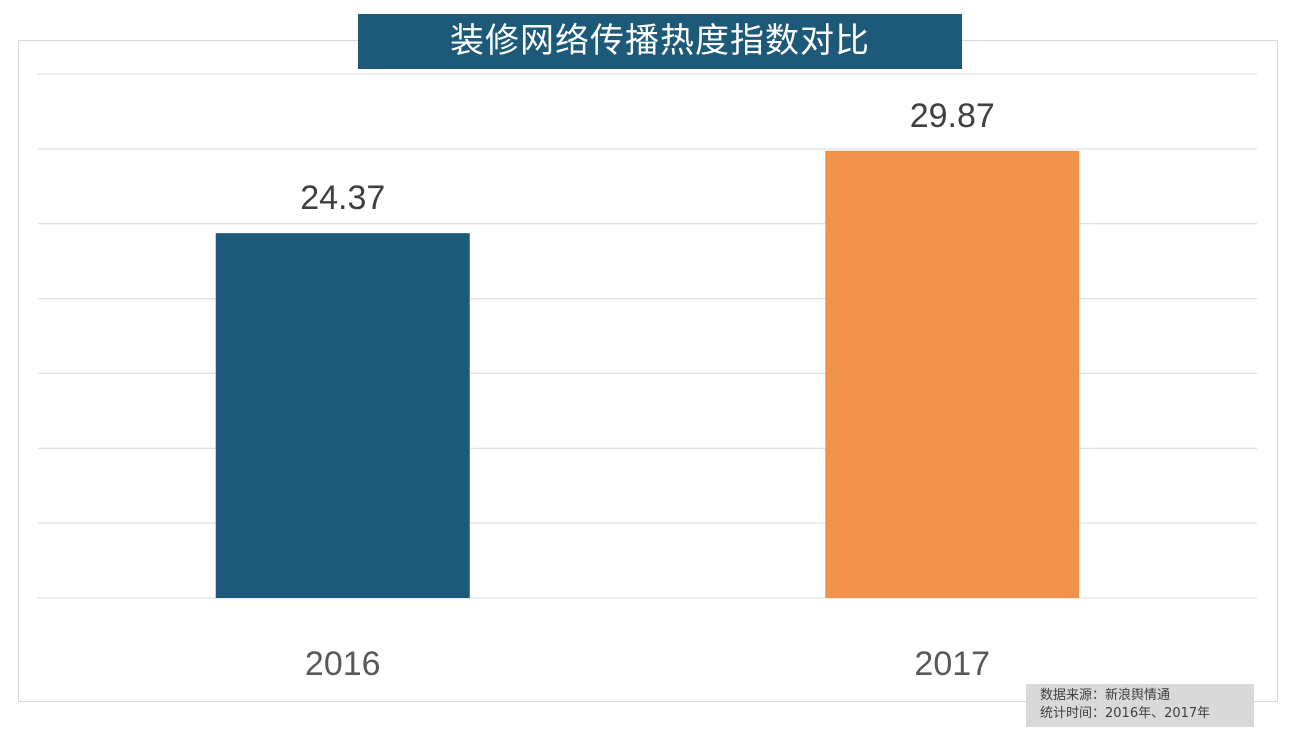 This screenshot has width=1296, height=741. Describe the element at coordinates (952, 664) in the screenshot. I see `x-tick-label: 2017` at that location.